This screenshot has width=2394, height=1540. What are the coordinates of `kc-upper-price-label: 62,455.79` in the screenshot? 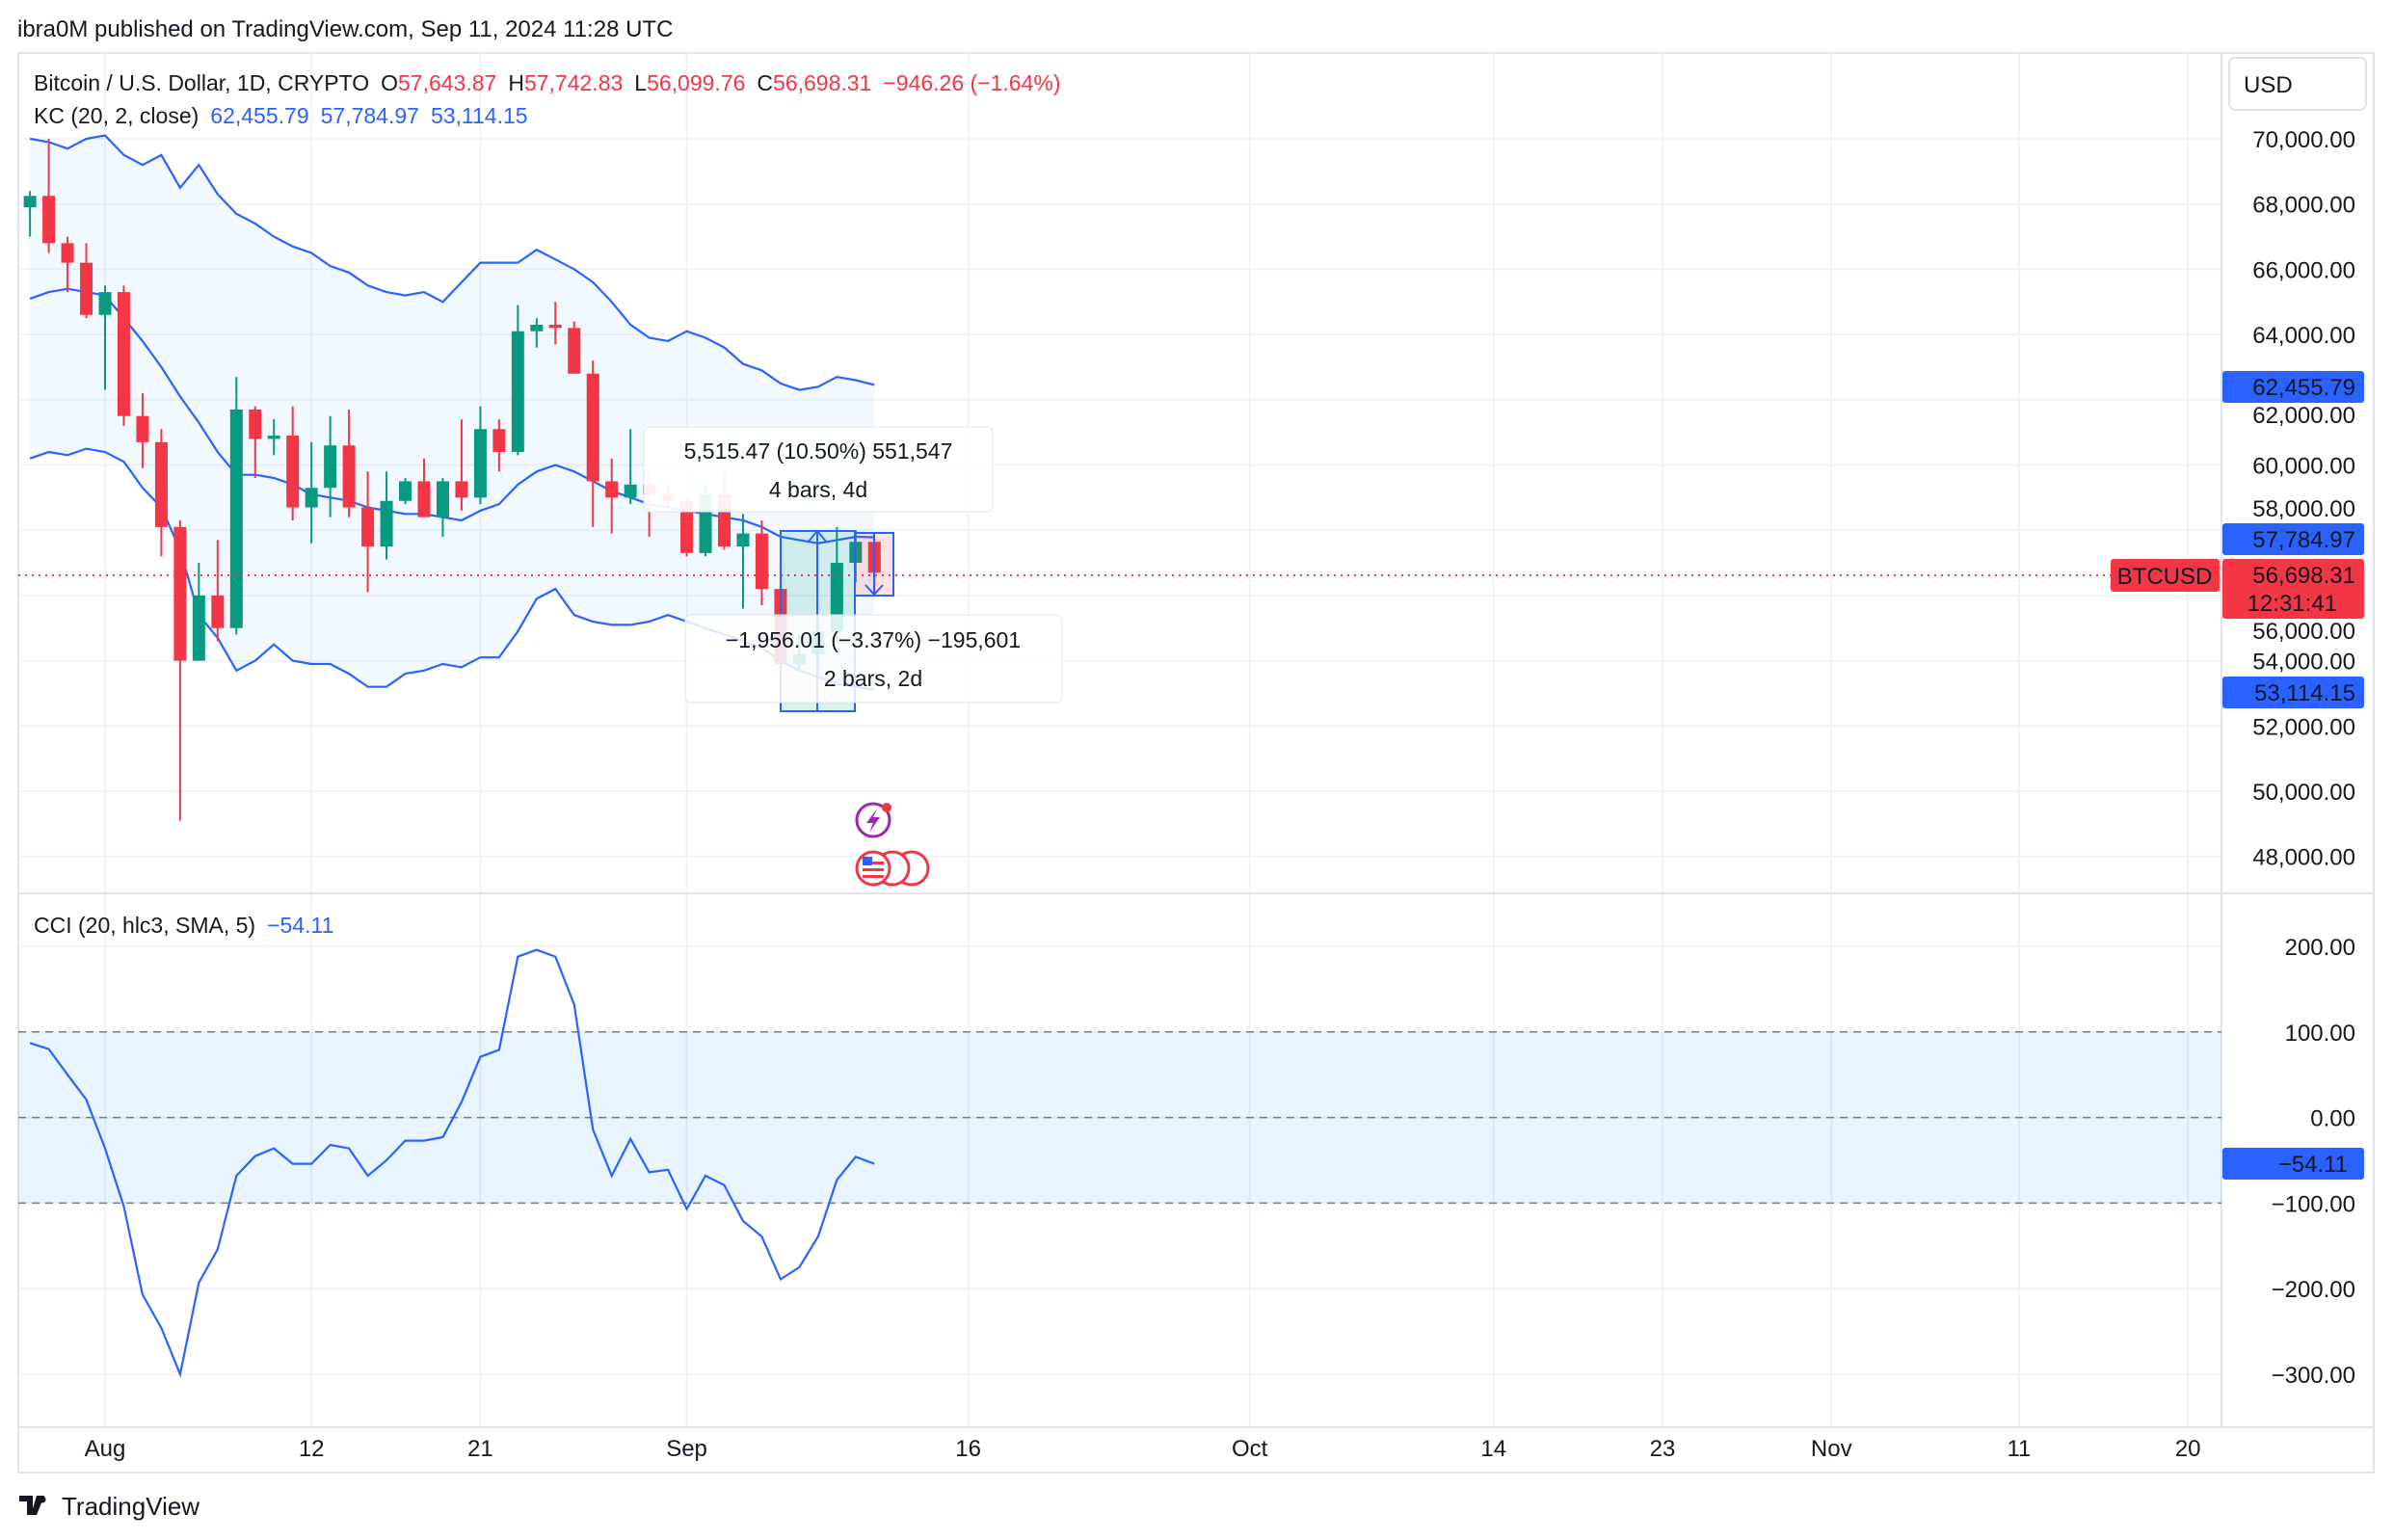 It's located at (2293, 387).